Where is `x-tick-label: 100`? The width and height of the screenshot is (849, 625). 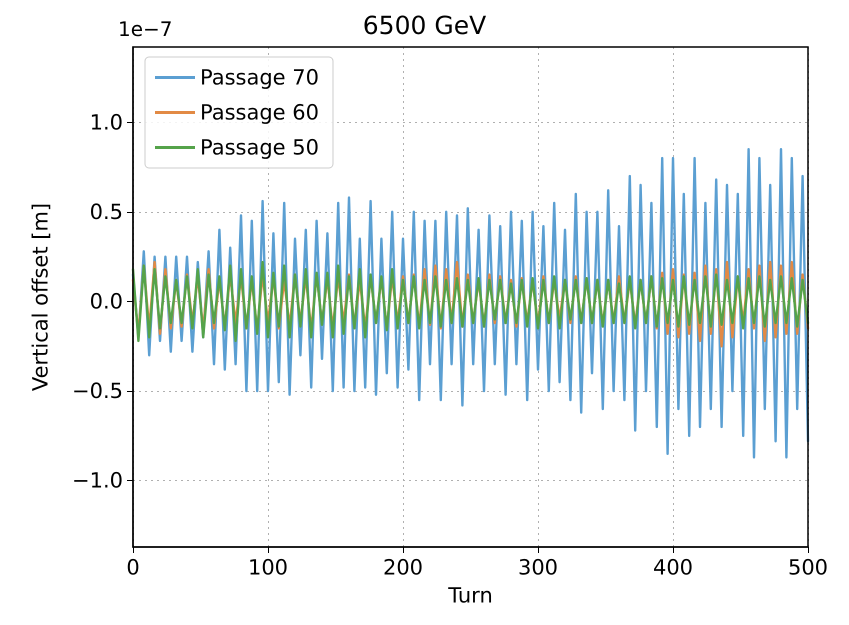
x-tick-label: 100 is located at coordinates (268, 568).